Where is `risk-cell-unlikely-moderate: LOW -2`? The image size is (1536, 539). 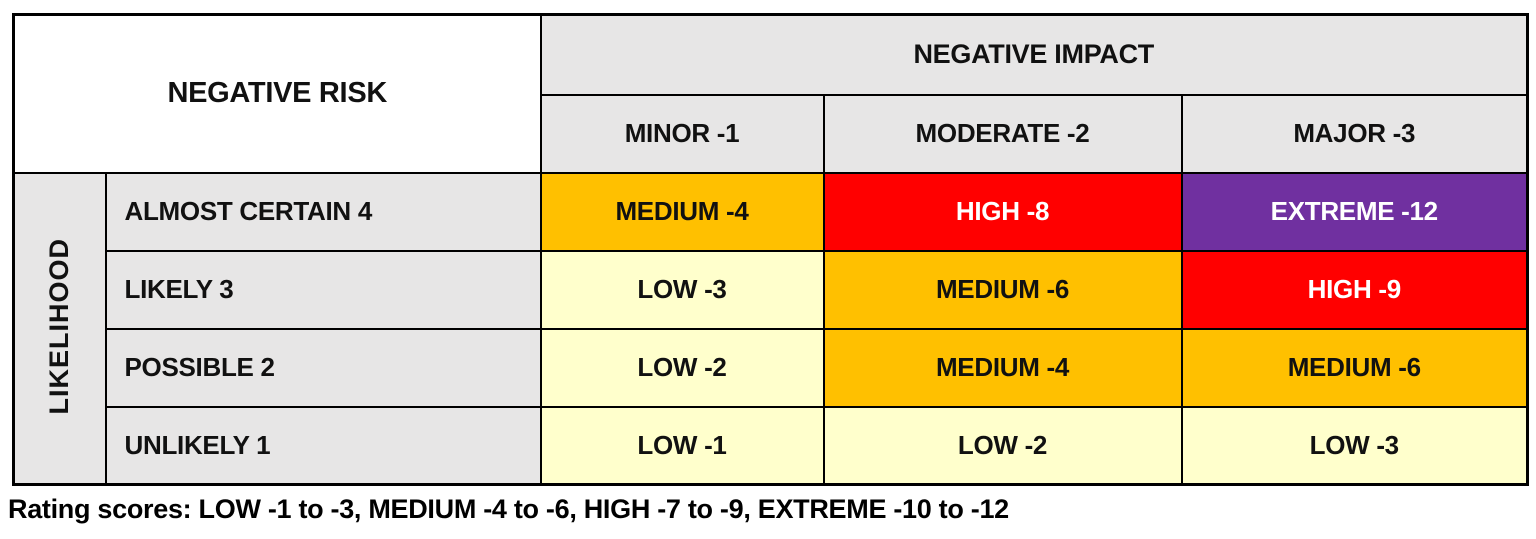
risk-cell-unlikely-moderate: LOW -2 is located at coordinates (1002, 445).